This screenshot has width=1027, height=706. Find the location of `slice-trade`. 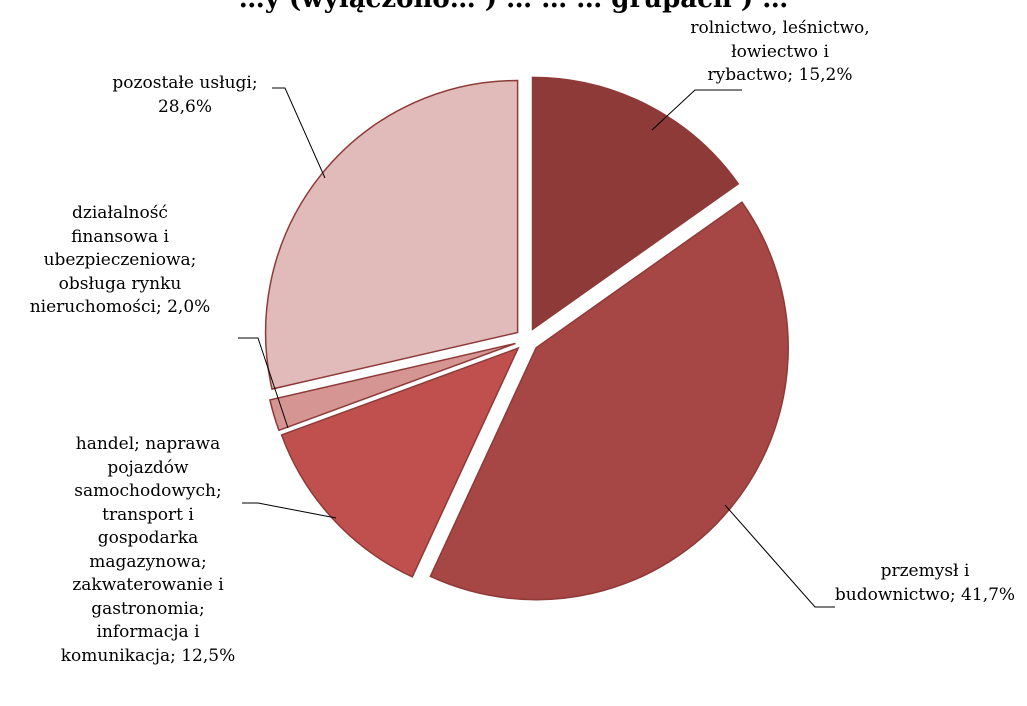

slice-trade is located at coordinates (400, 462).